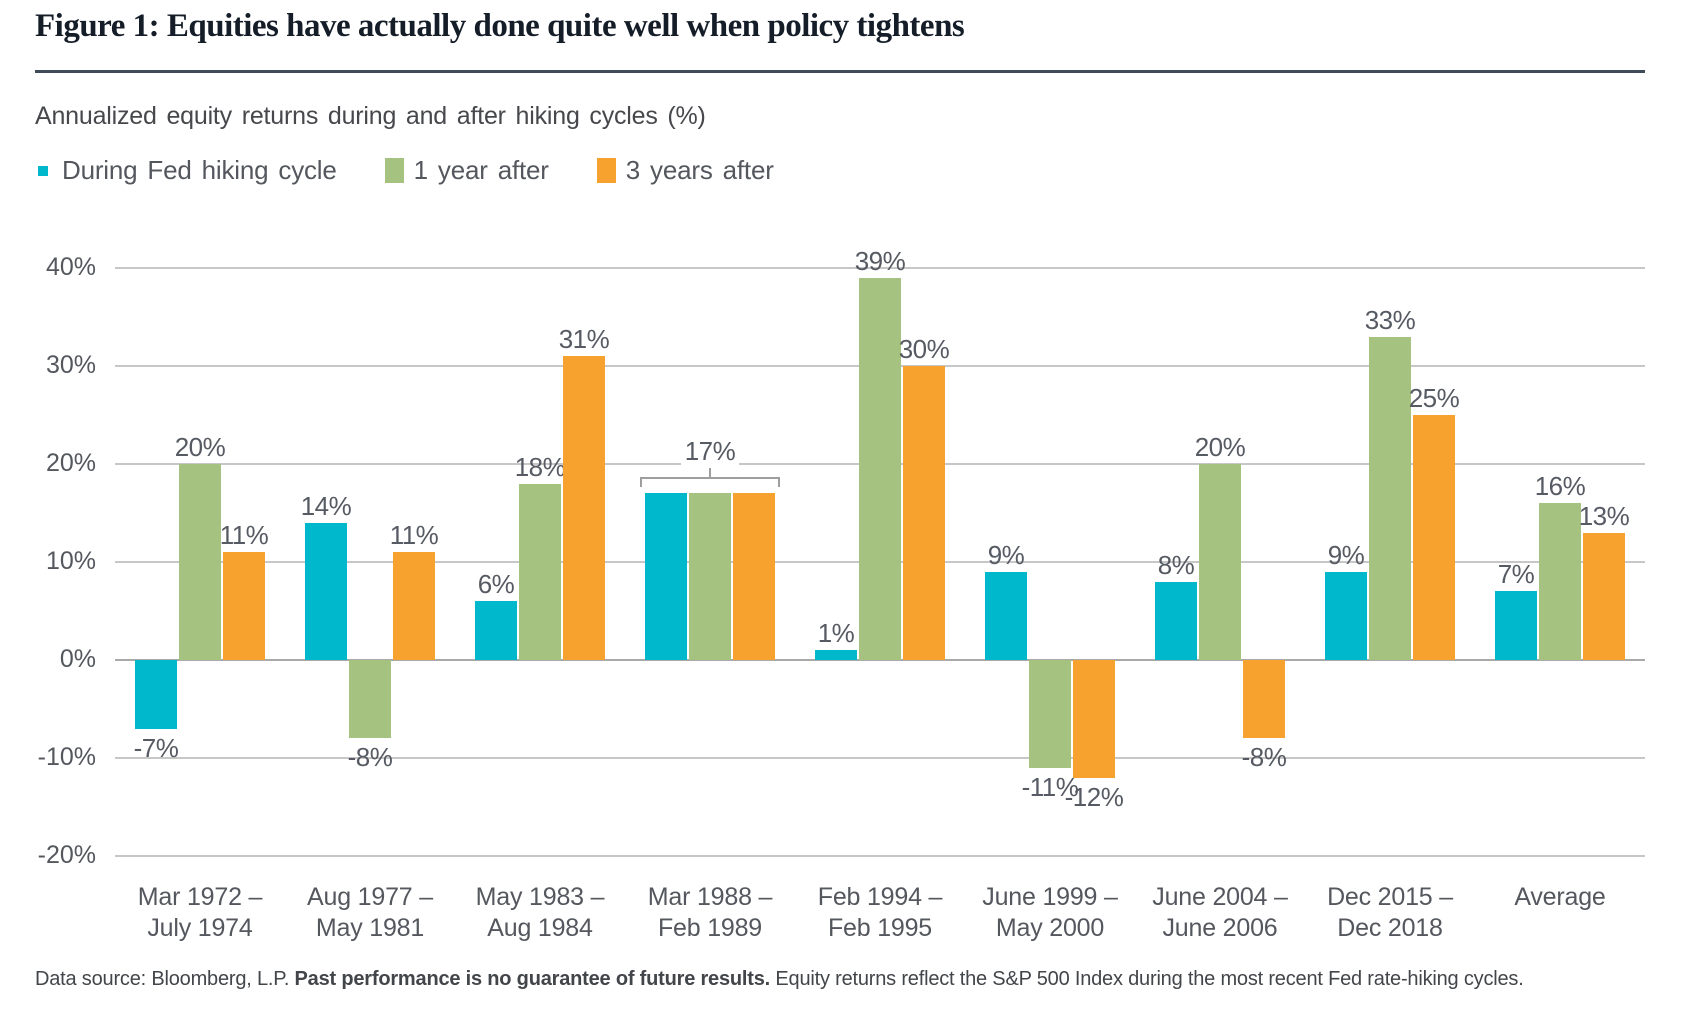 The width and height of the screenshot is (1694, 1030). What do you see at coordinates (710, 913) in the screenshot?
I see `category-label: Mar 1988 – Feb 1989` at bounding box center [710, 913].